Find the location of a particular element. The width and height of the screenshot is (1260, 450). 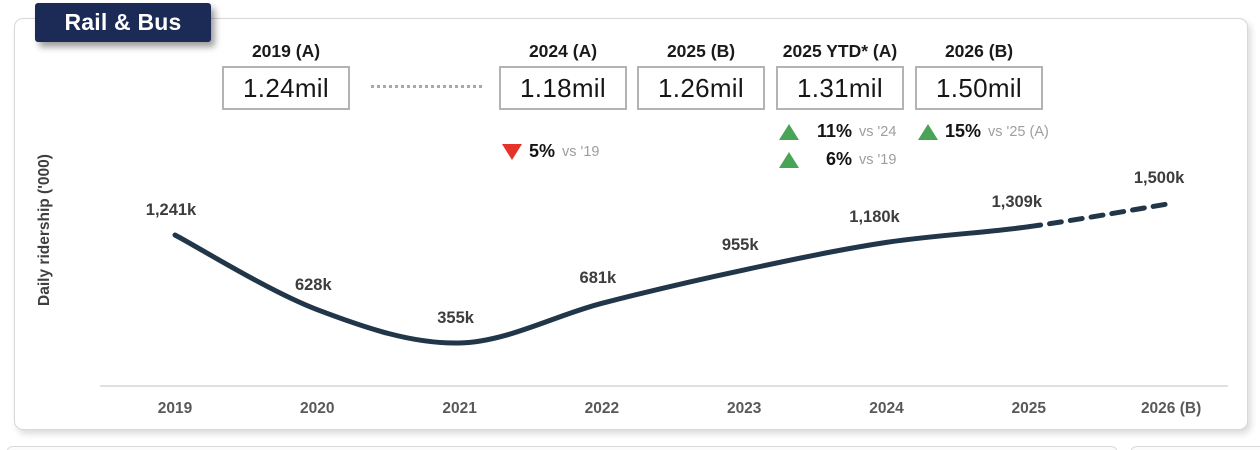

period-label: 2019 (A) is located at coordinates (286, 51).